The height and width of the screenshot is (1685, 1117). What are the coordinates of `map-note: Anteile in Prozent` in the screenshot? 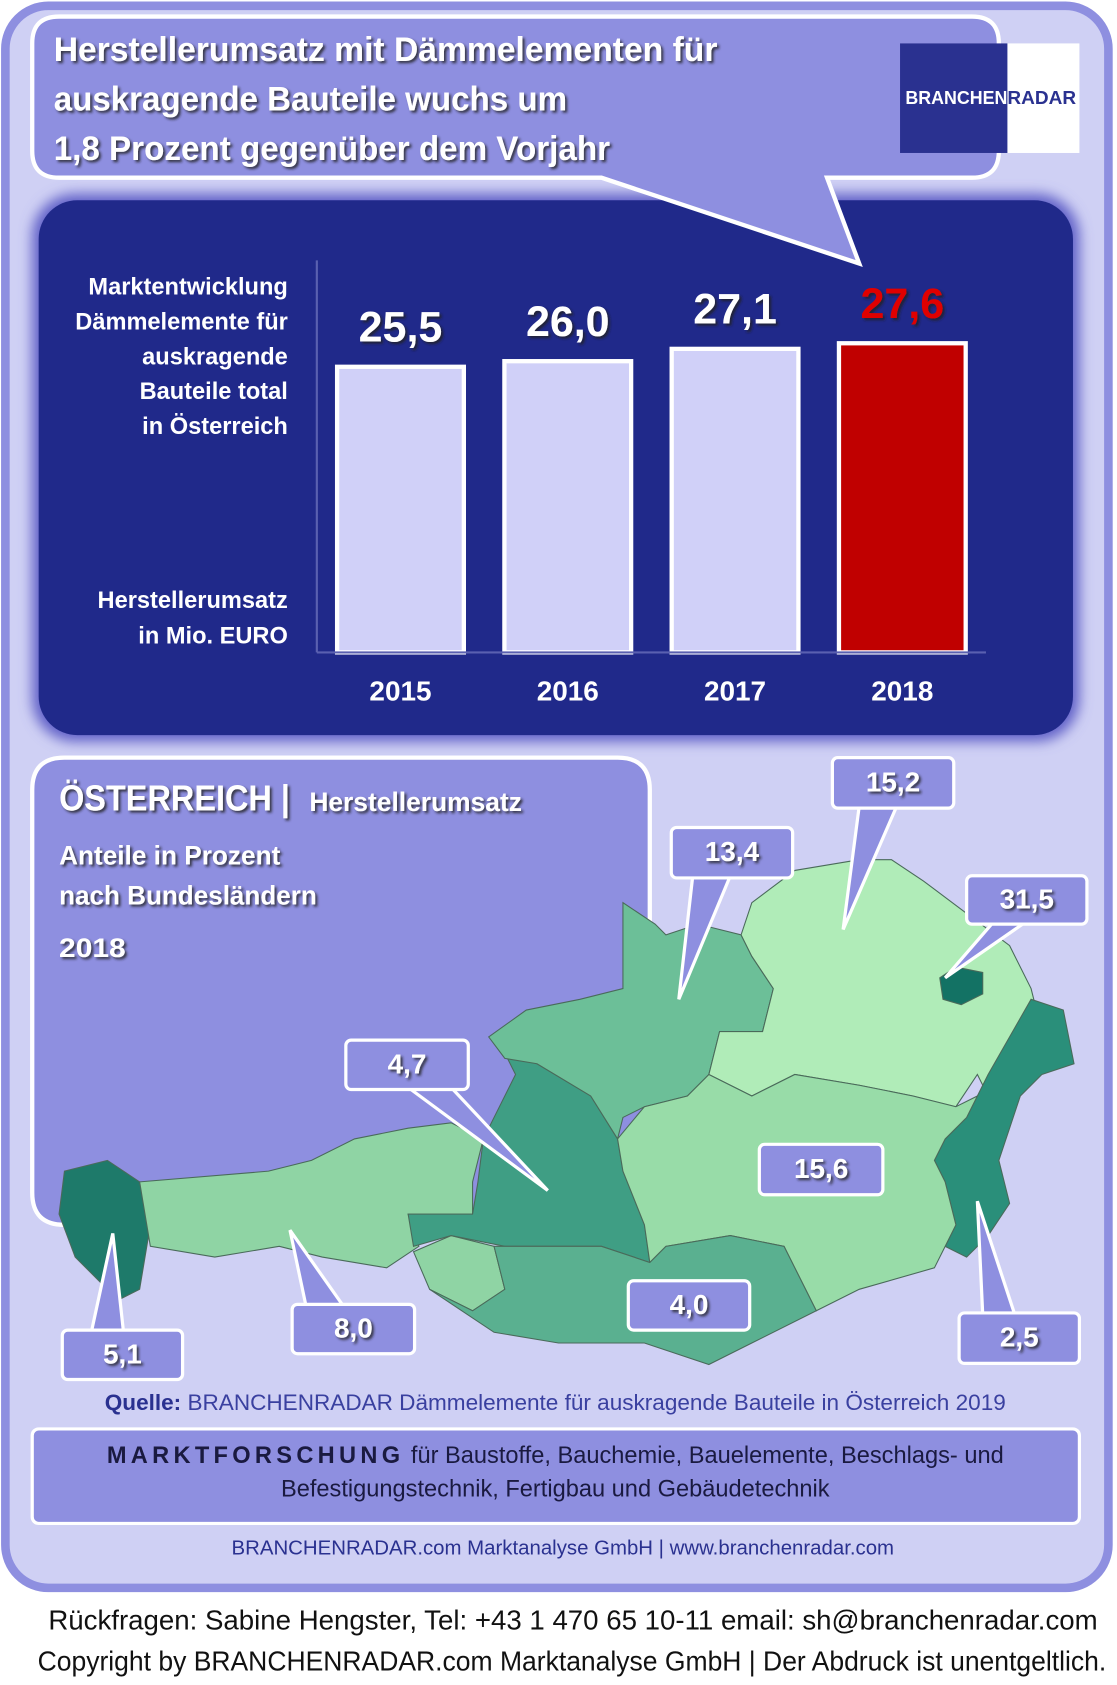 It's located at (169, 856).